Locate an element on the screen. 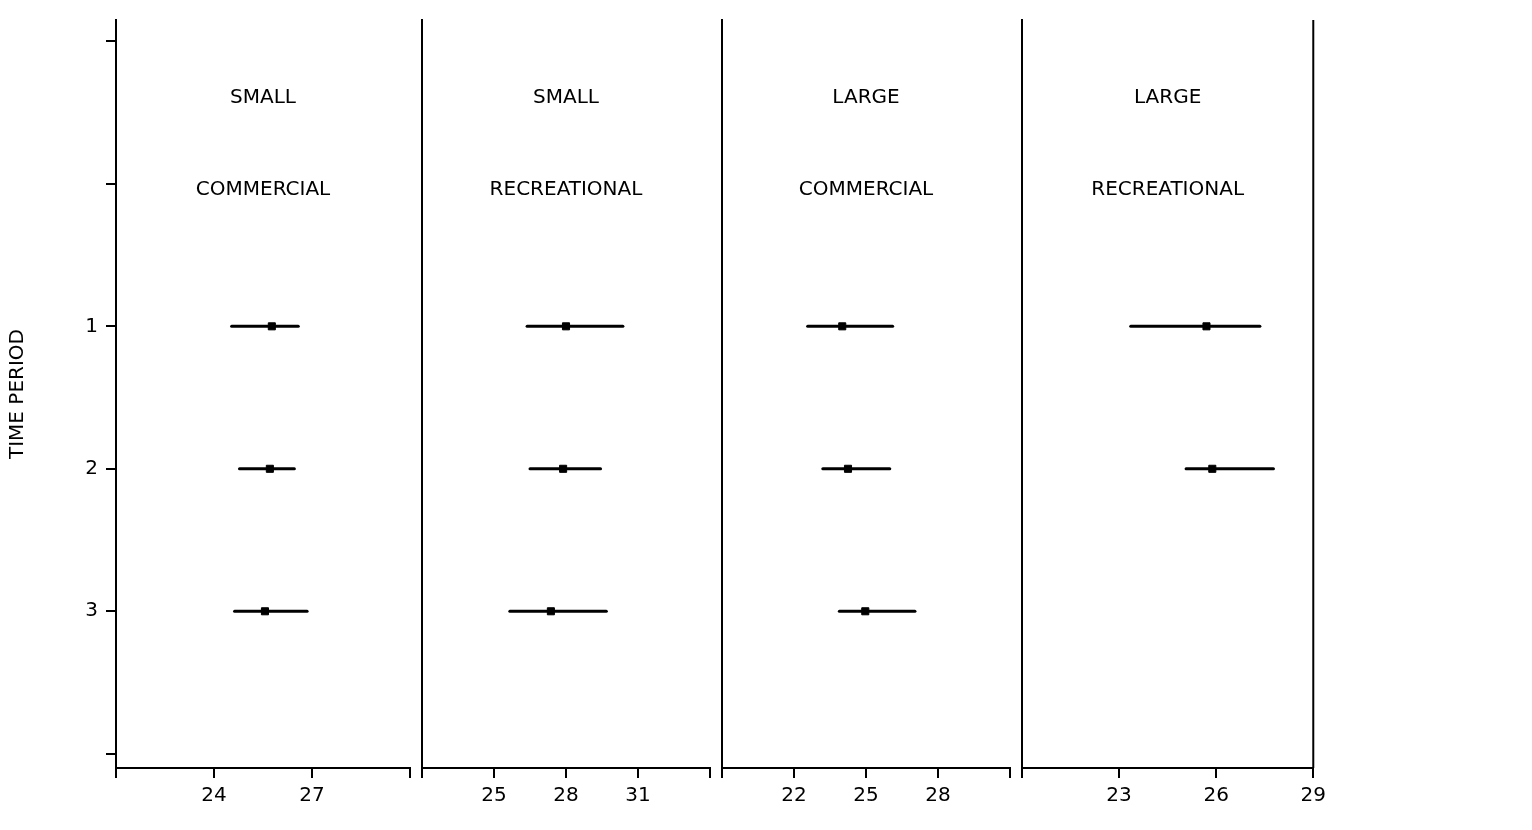  x-tick-label: 23 is located at coordinates (1119, 794).